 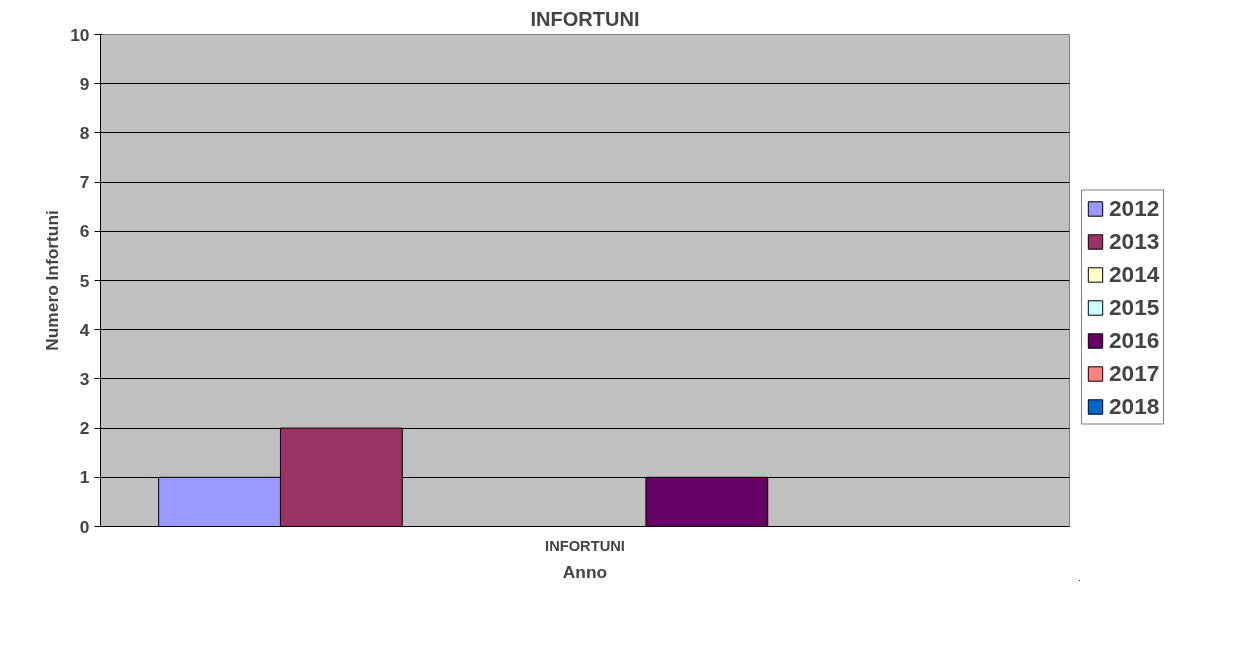 I want to click on legend-label: 2018, so click(x=1134, y=406).